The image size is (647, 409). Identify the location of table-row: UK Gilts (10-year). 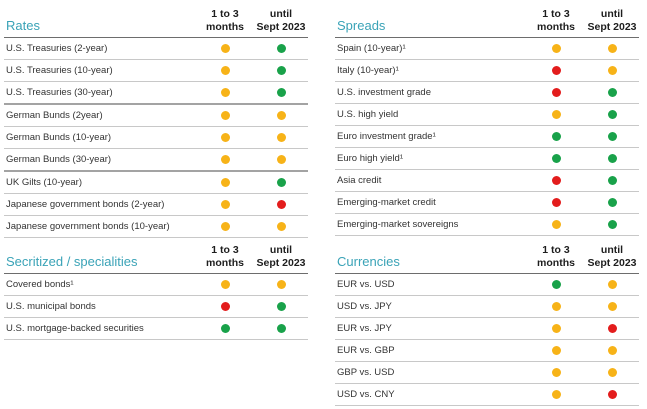
(156, 183).